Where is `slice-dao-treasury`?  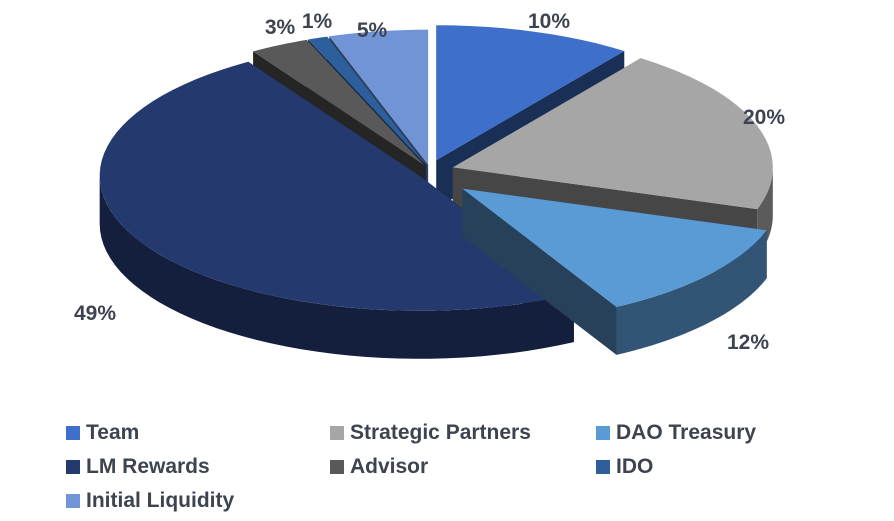 slice-dao-treasury is located at coordinates (614, 271).